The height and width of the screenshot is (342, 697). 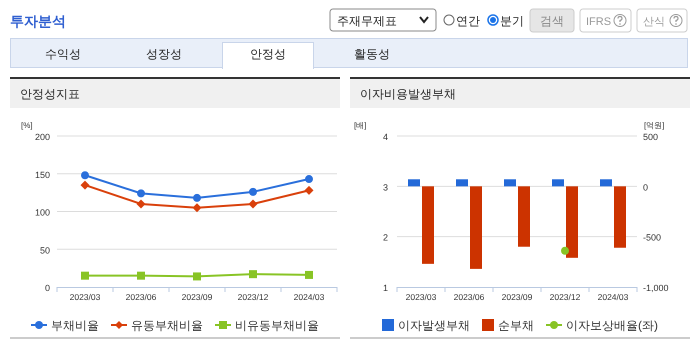 What do you see at coordinates (434, 325) in the screenshot?
I see `legend-label: 이자발생부채` at bounding box center [434, 325].